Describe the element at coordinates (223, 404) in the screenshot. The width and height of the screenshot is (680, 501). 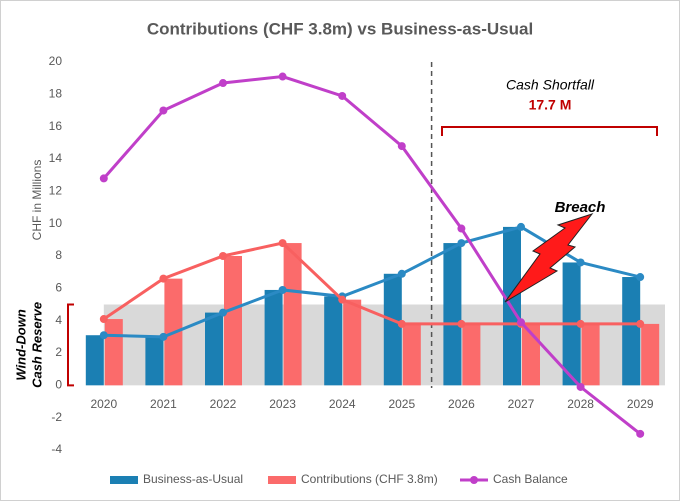
I see `x-tick-label: 2022` at that location.